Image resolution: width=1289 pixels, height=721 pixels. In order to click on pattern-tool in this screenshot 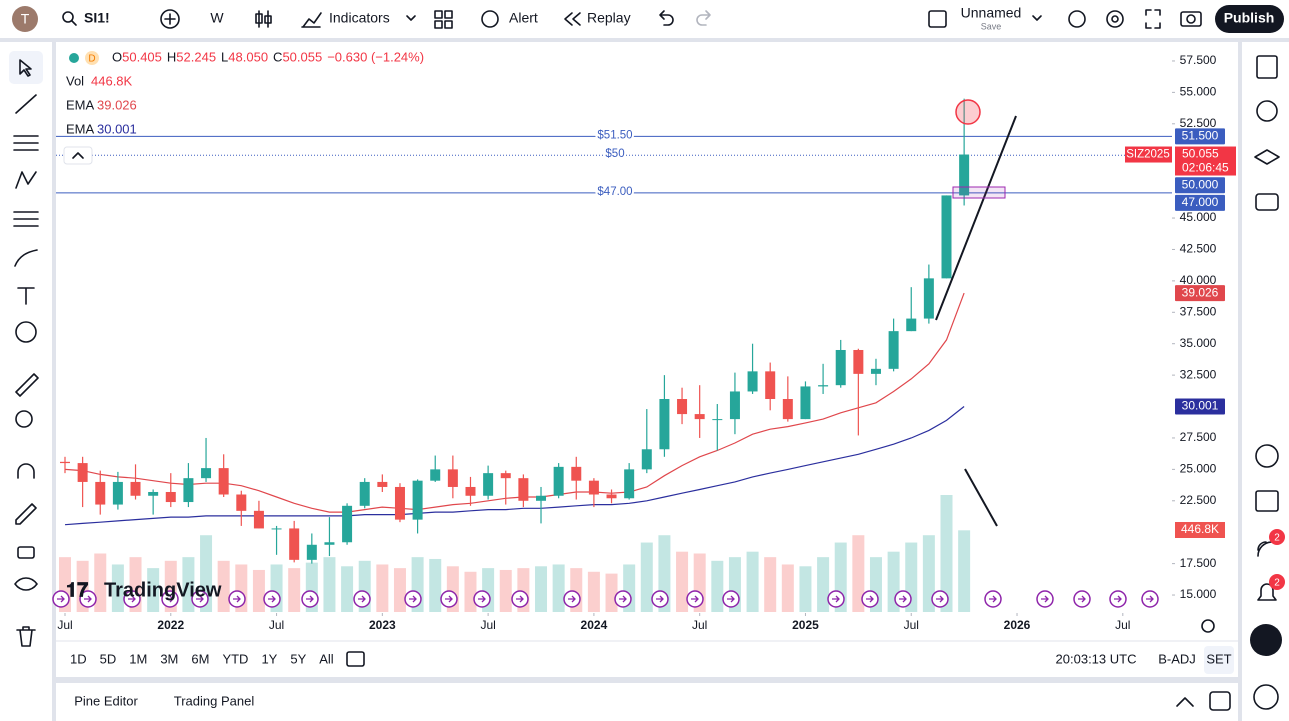, I will do `click(26, 180)`.